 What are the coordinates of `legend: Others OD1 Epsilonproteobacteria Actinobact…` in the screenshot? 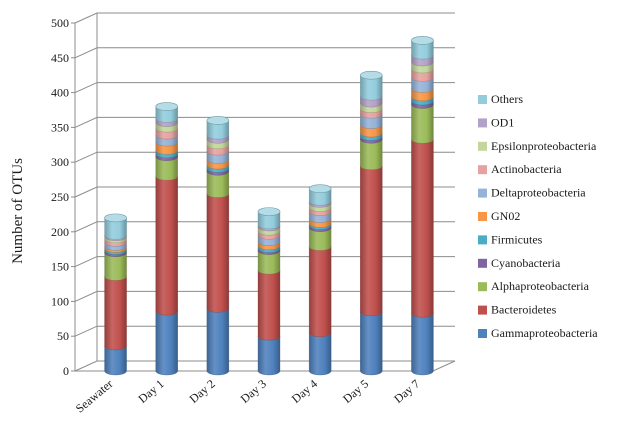 It's located at (538, 216).